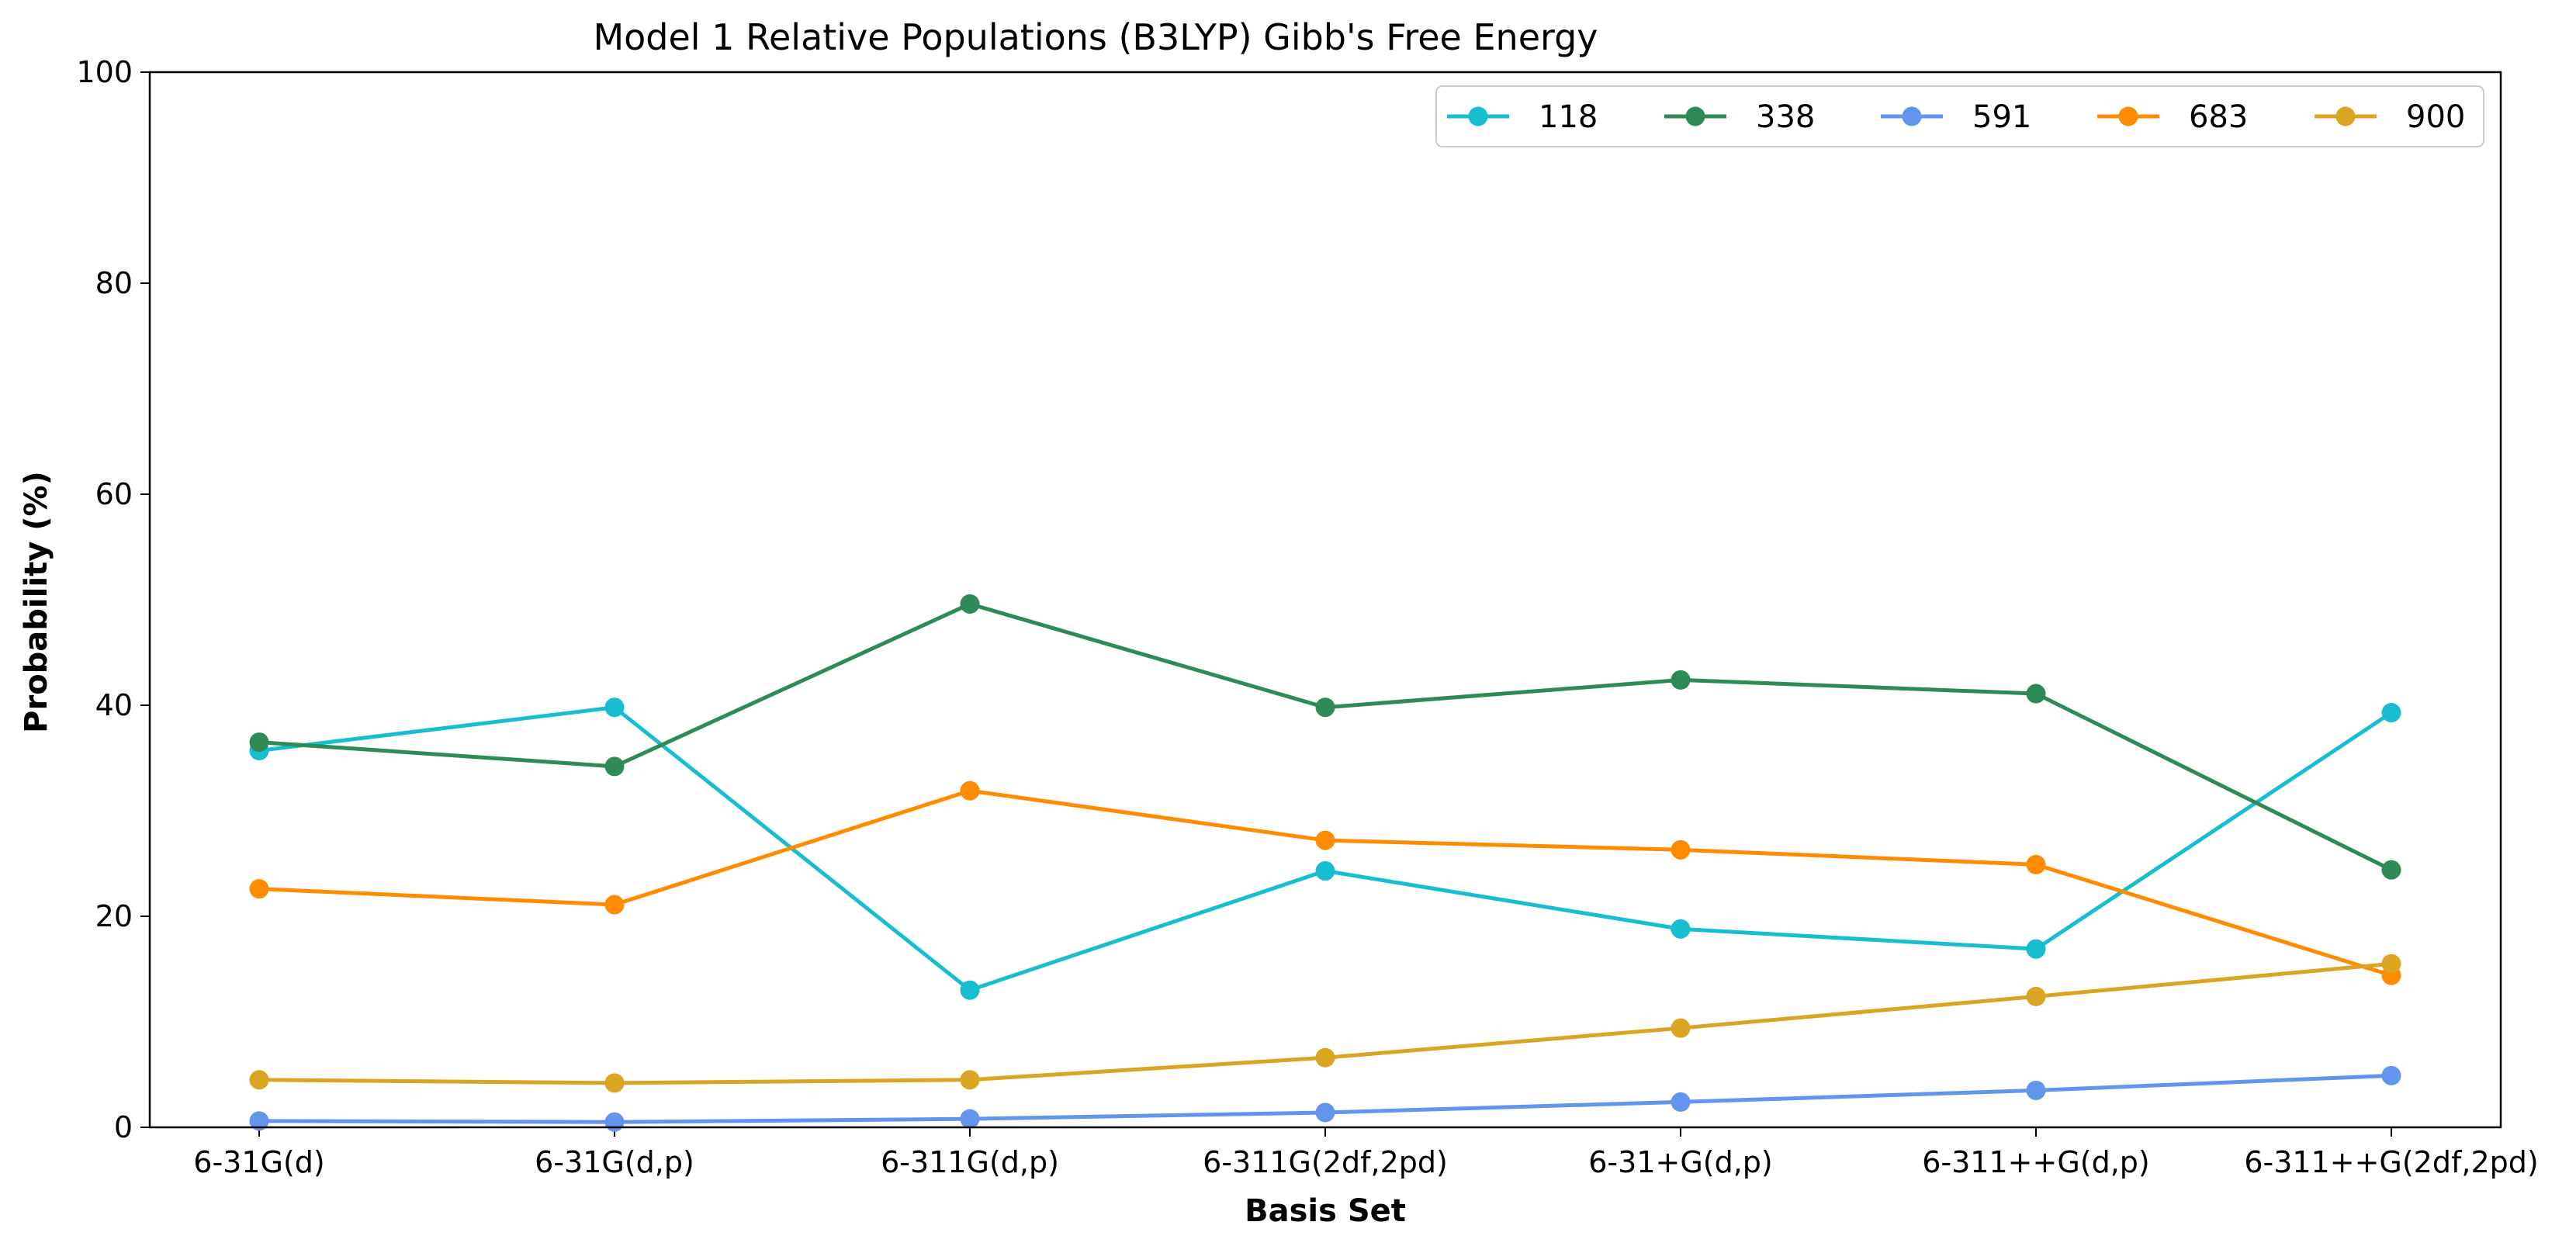 The image size is (2576, 1253). I want to click on legend-label-591: 591, so click(2001, 117).